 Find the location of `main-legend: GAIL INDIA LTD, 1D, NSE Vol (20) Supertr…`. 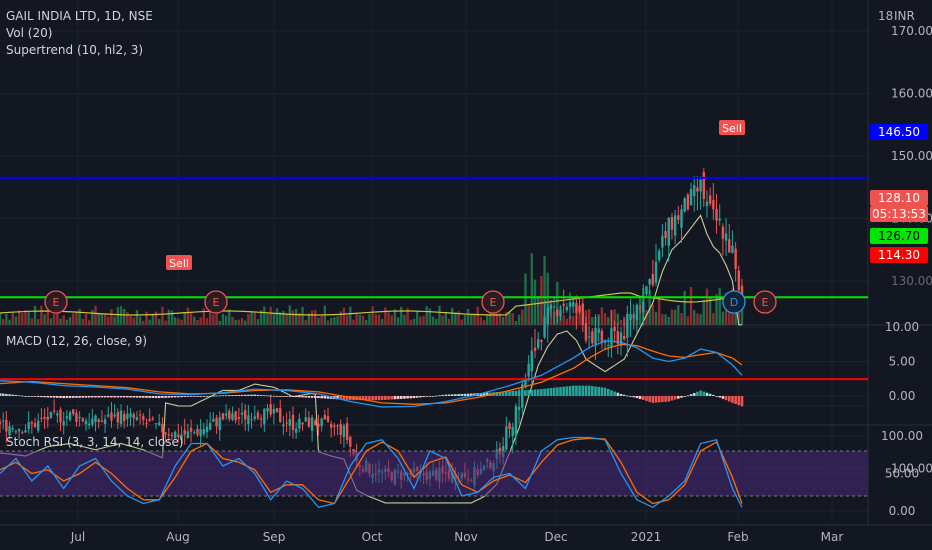

main-legend: GAIL INDIA LTD, 1D, NSE Vol (20) Supertr… is located at coordinates (79, 33).